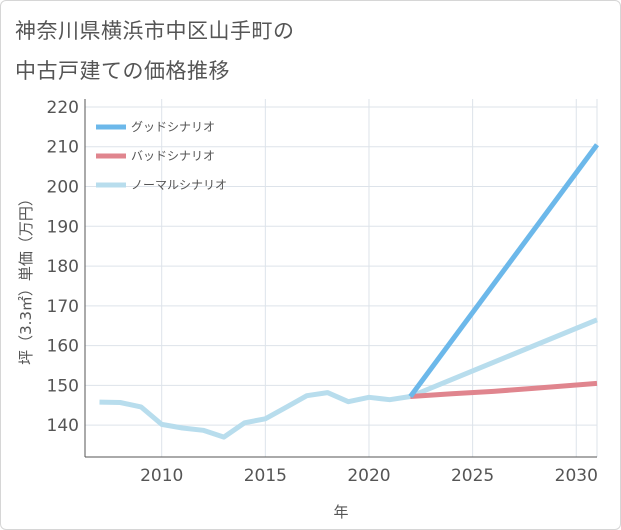 The image size is (621, 530). What do you see at coordinates (173, 156) in the screenshot?
I see `legend-label-bad: バッドシナリオ` at bounding box center [173, 156].